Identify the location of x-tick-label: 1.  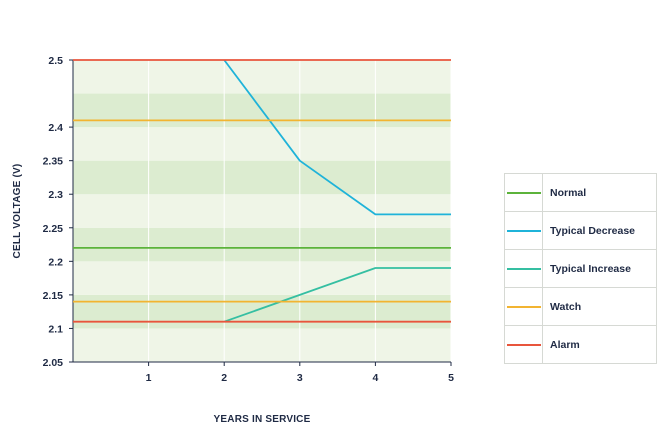
(149, 378).